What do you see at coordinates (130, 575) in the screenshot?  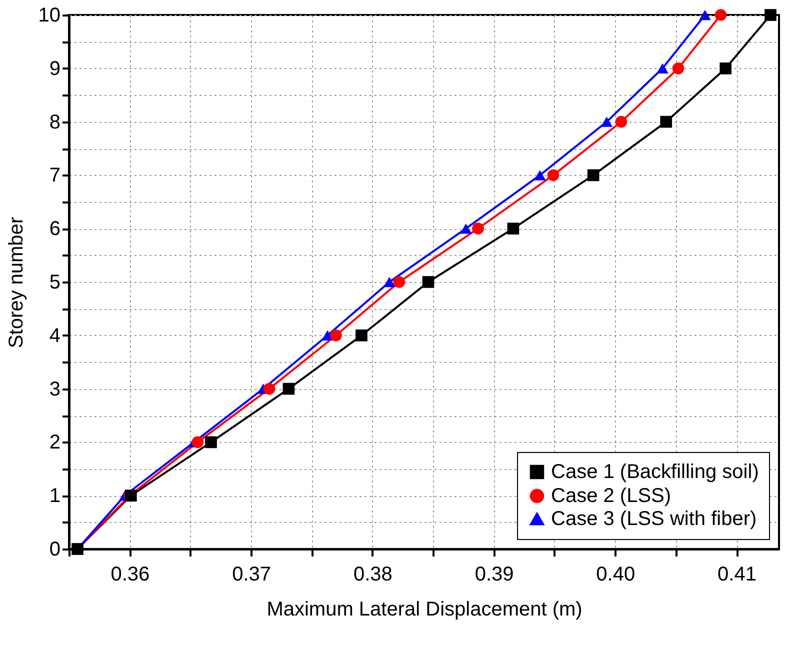 I see `x-tick-label: 0.36` at bounding box center [130, 575].